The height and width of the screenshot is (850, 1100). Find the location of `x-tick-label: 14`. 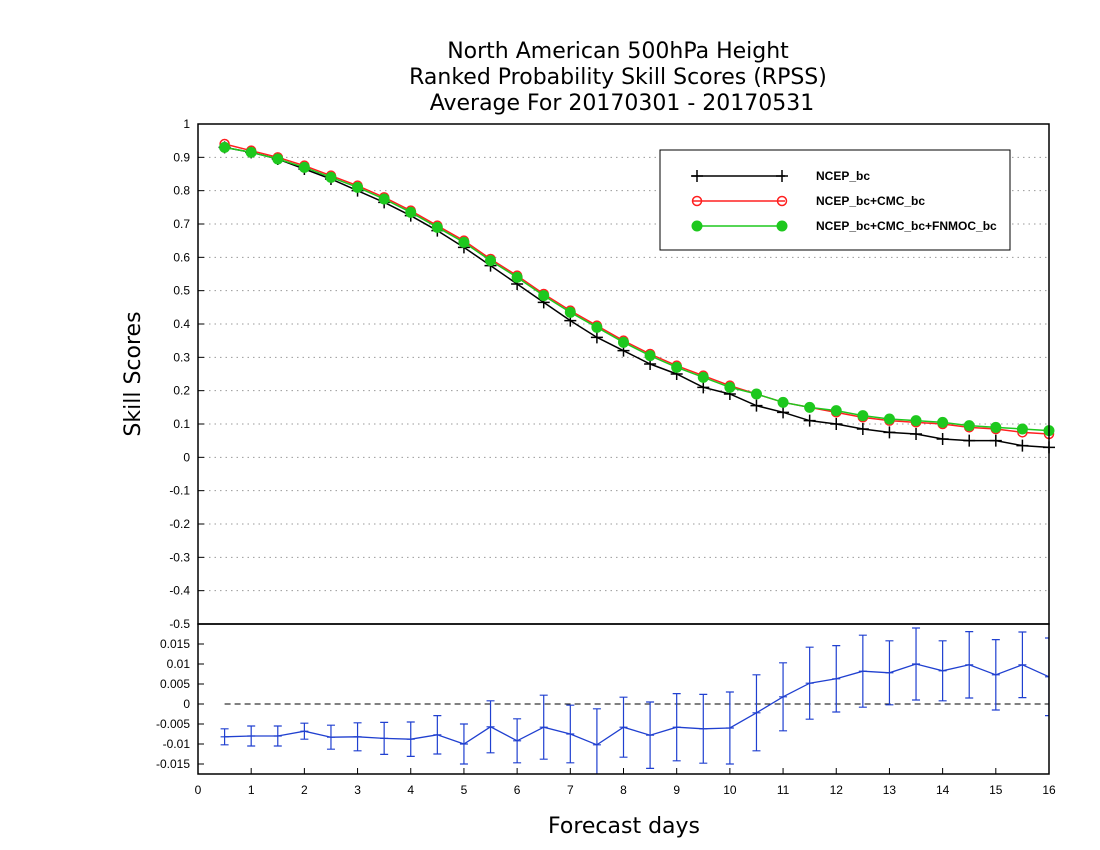

x-tick-label: 14 is located at coordinates (943, 790).